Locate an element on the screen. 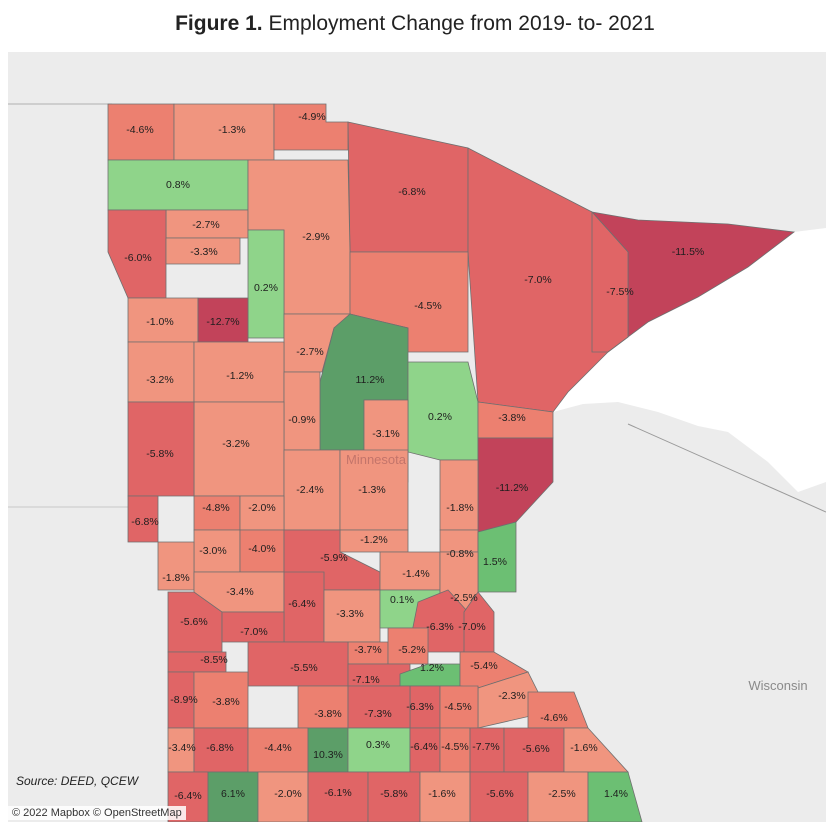 The width and height of the screenshot is (830, 828). county-value-label: 1.5% is located at coordinates (495, 562).